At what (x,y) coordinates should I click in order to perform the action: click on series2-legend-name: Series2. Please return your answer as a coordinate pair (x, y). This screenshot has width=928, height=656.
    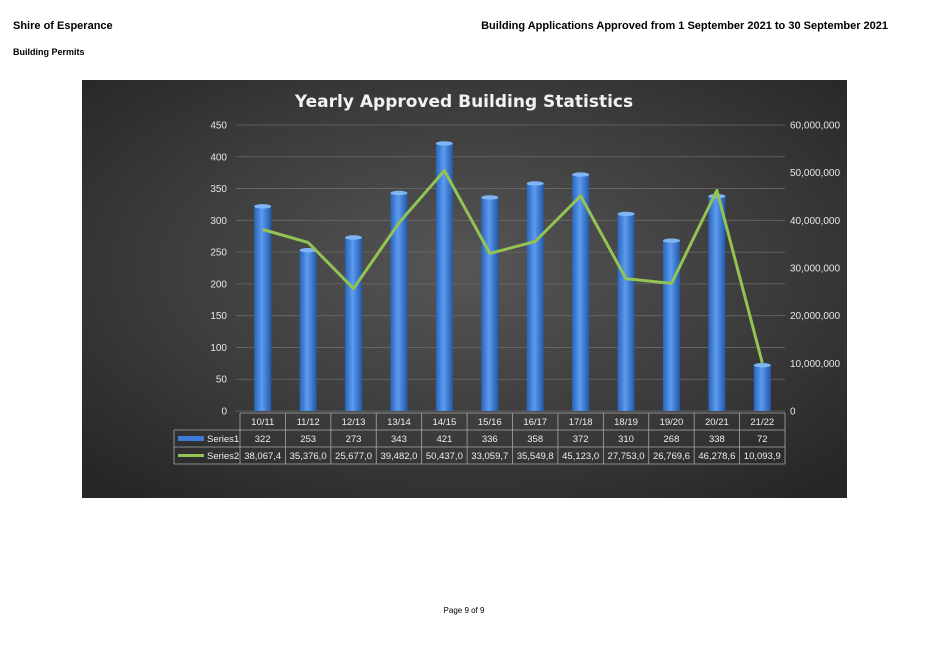
    Looking at the image, I should click on (223, 456).